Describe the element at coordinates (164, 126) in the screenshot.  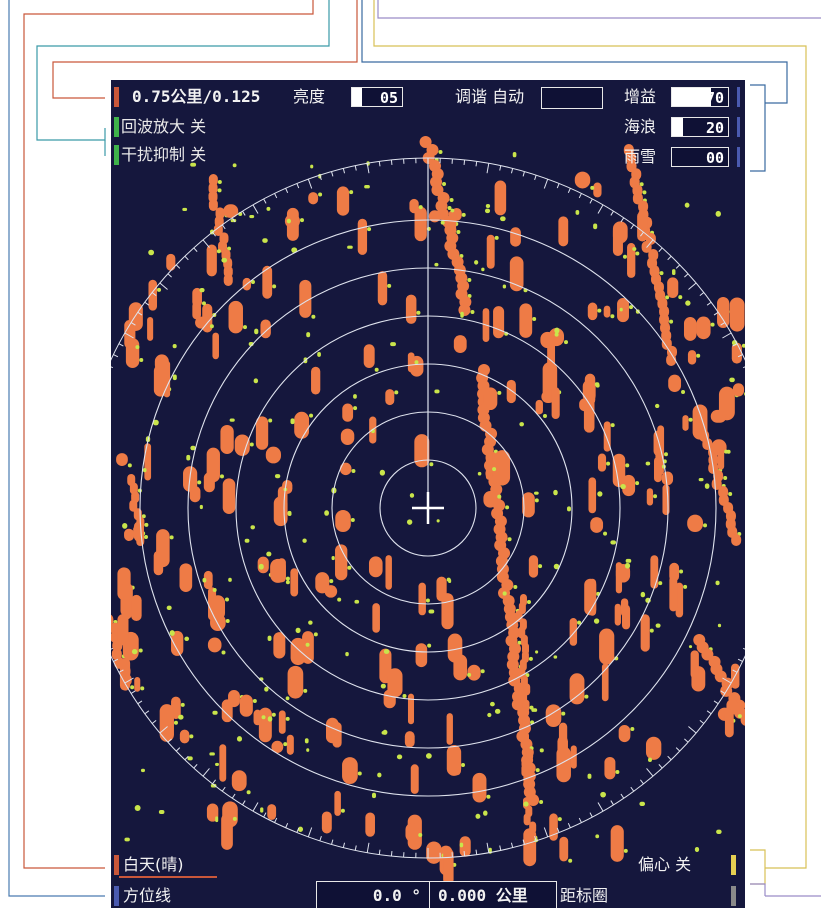
I see `echo-stretch-status: 回波放大 关` at that location.